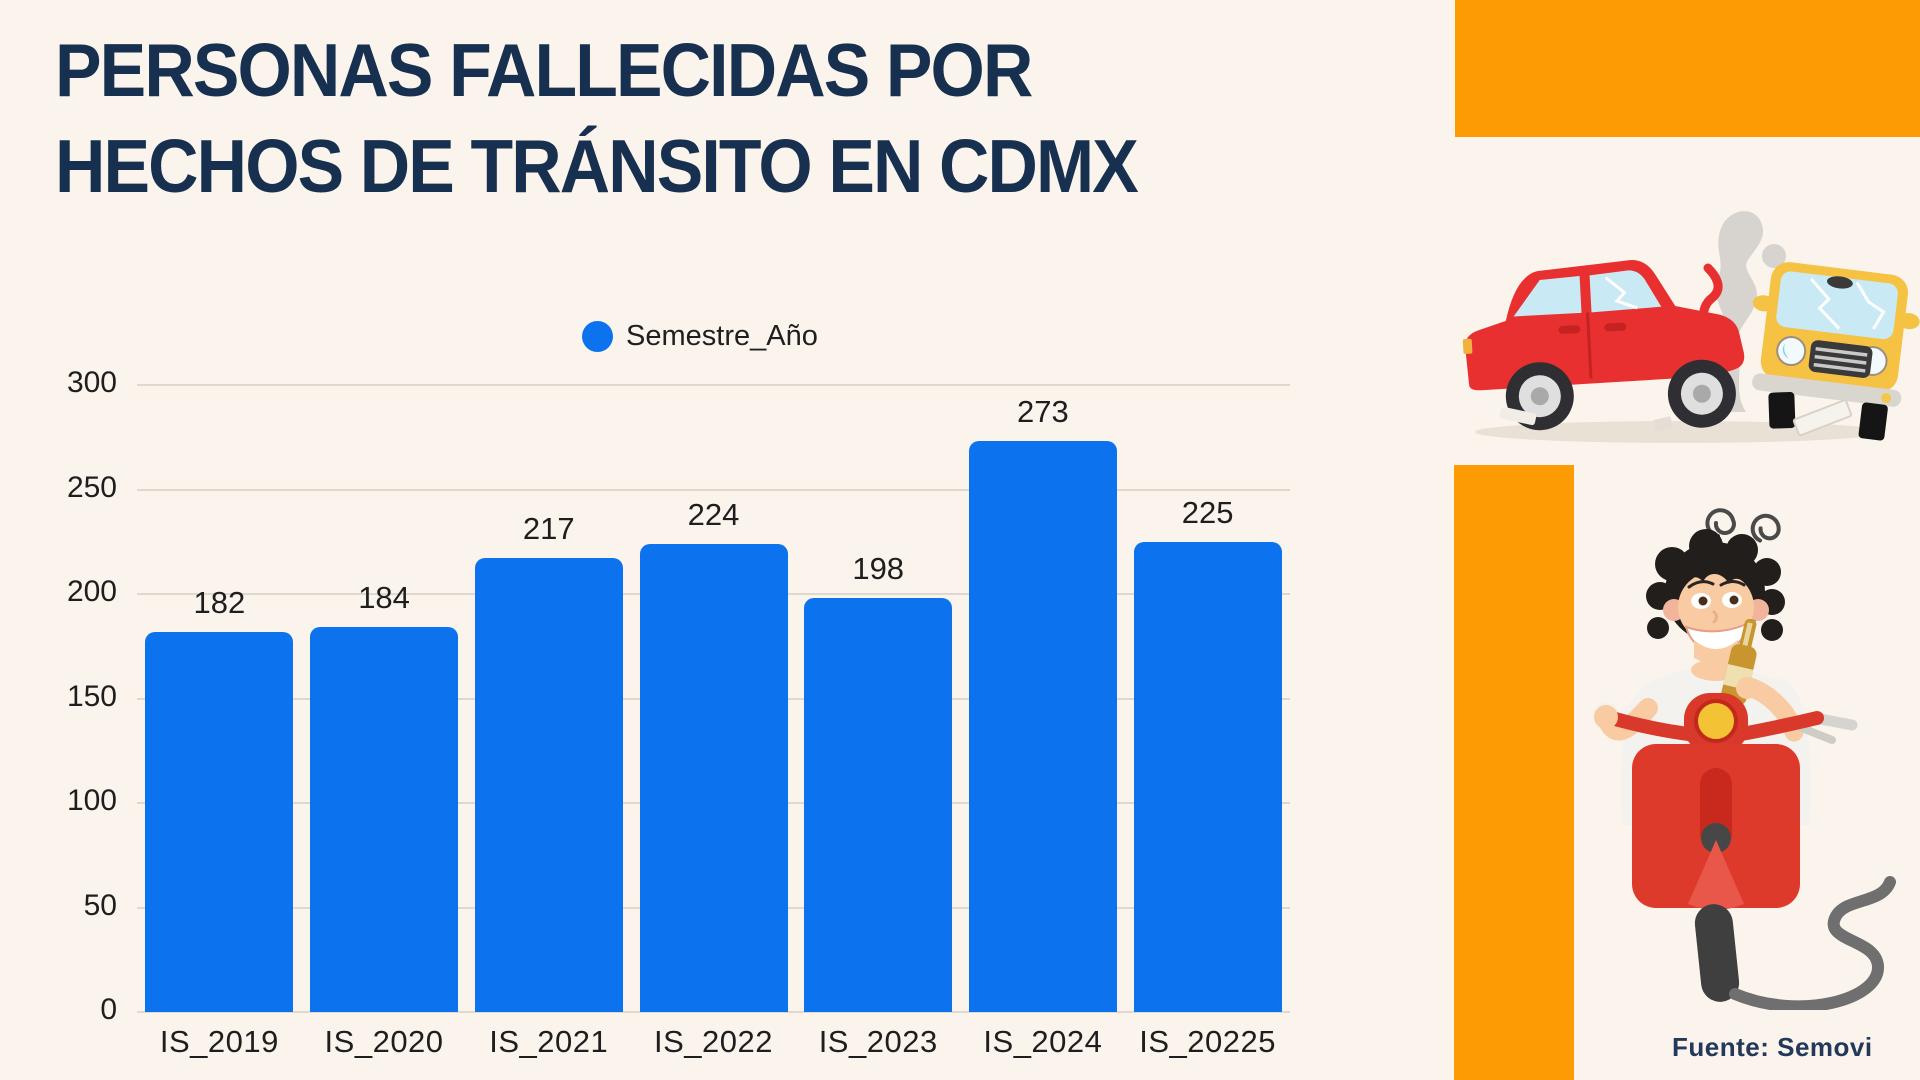 The image size is (1920, 1080). Describe the element at coordinates (91, 696) in the screenshot. I see `y-axis-tick-label: 150` at that location.